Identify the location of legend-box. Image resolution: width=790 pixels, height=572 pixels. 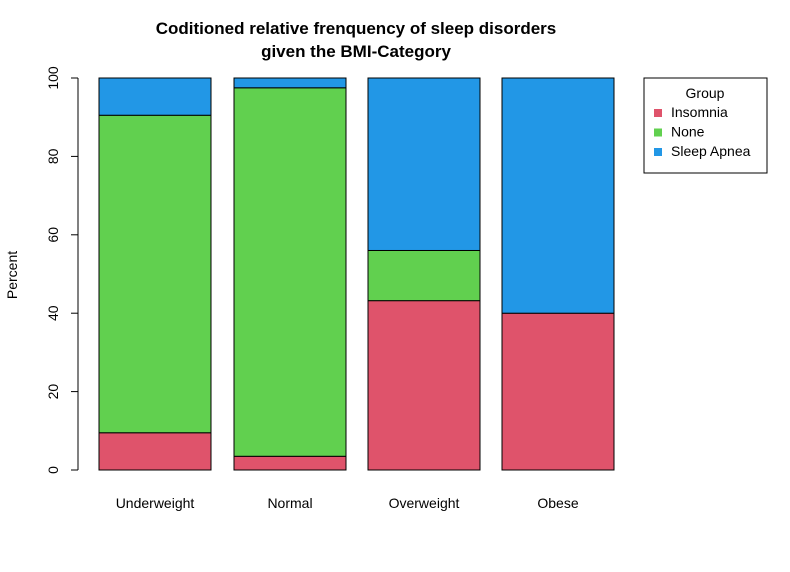
(705, 125).